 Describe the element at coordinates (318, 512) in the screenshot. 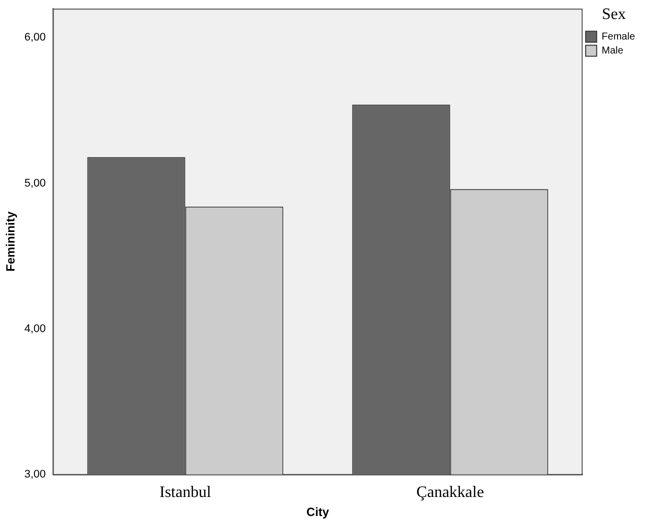

I see `x-axis-title: City` at that location.